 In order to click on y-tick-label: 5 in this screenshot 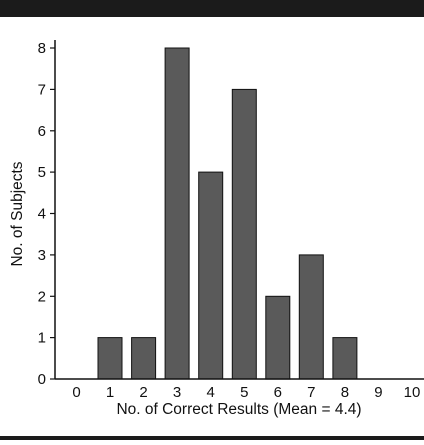, I will do `click(42, 172)`.